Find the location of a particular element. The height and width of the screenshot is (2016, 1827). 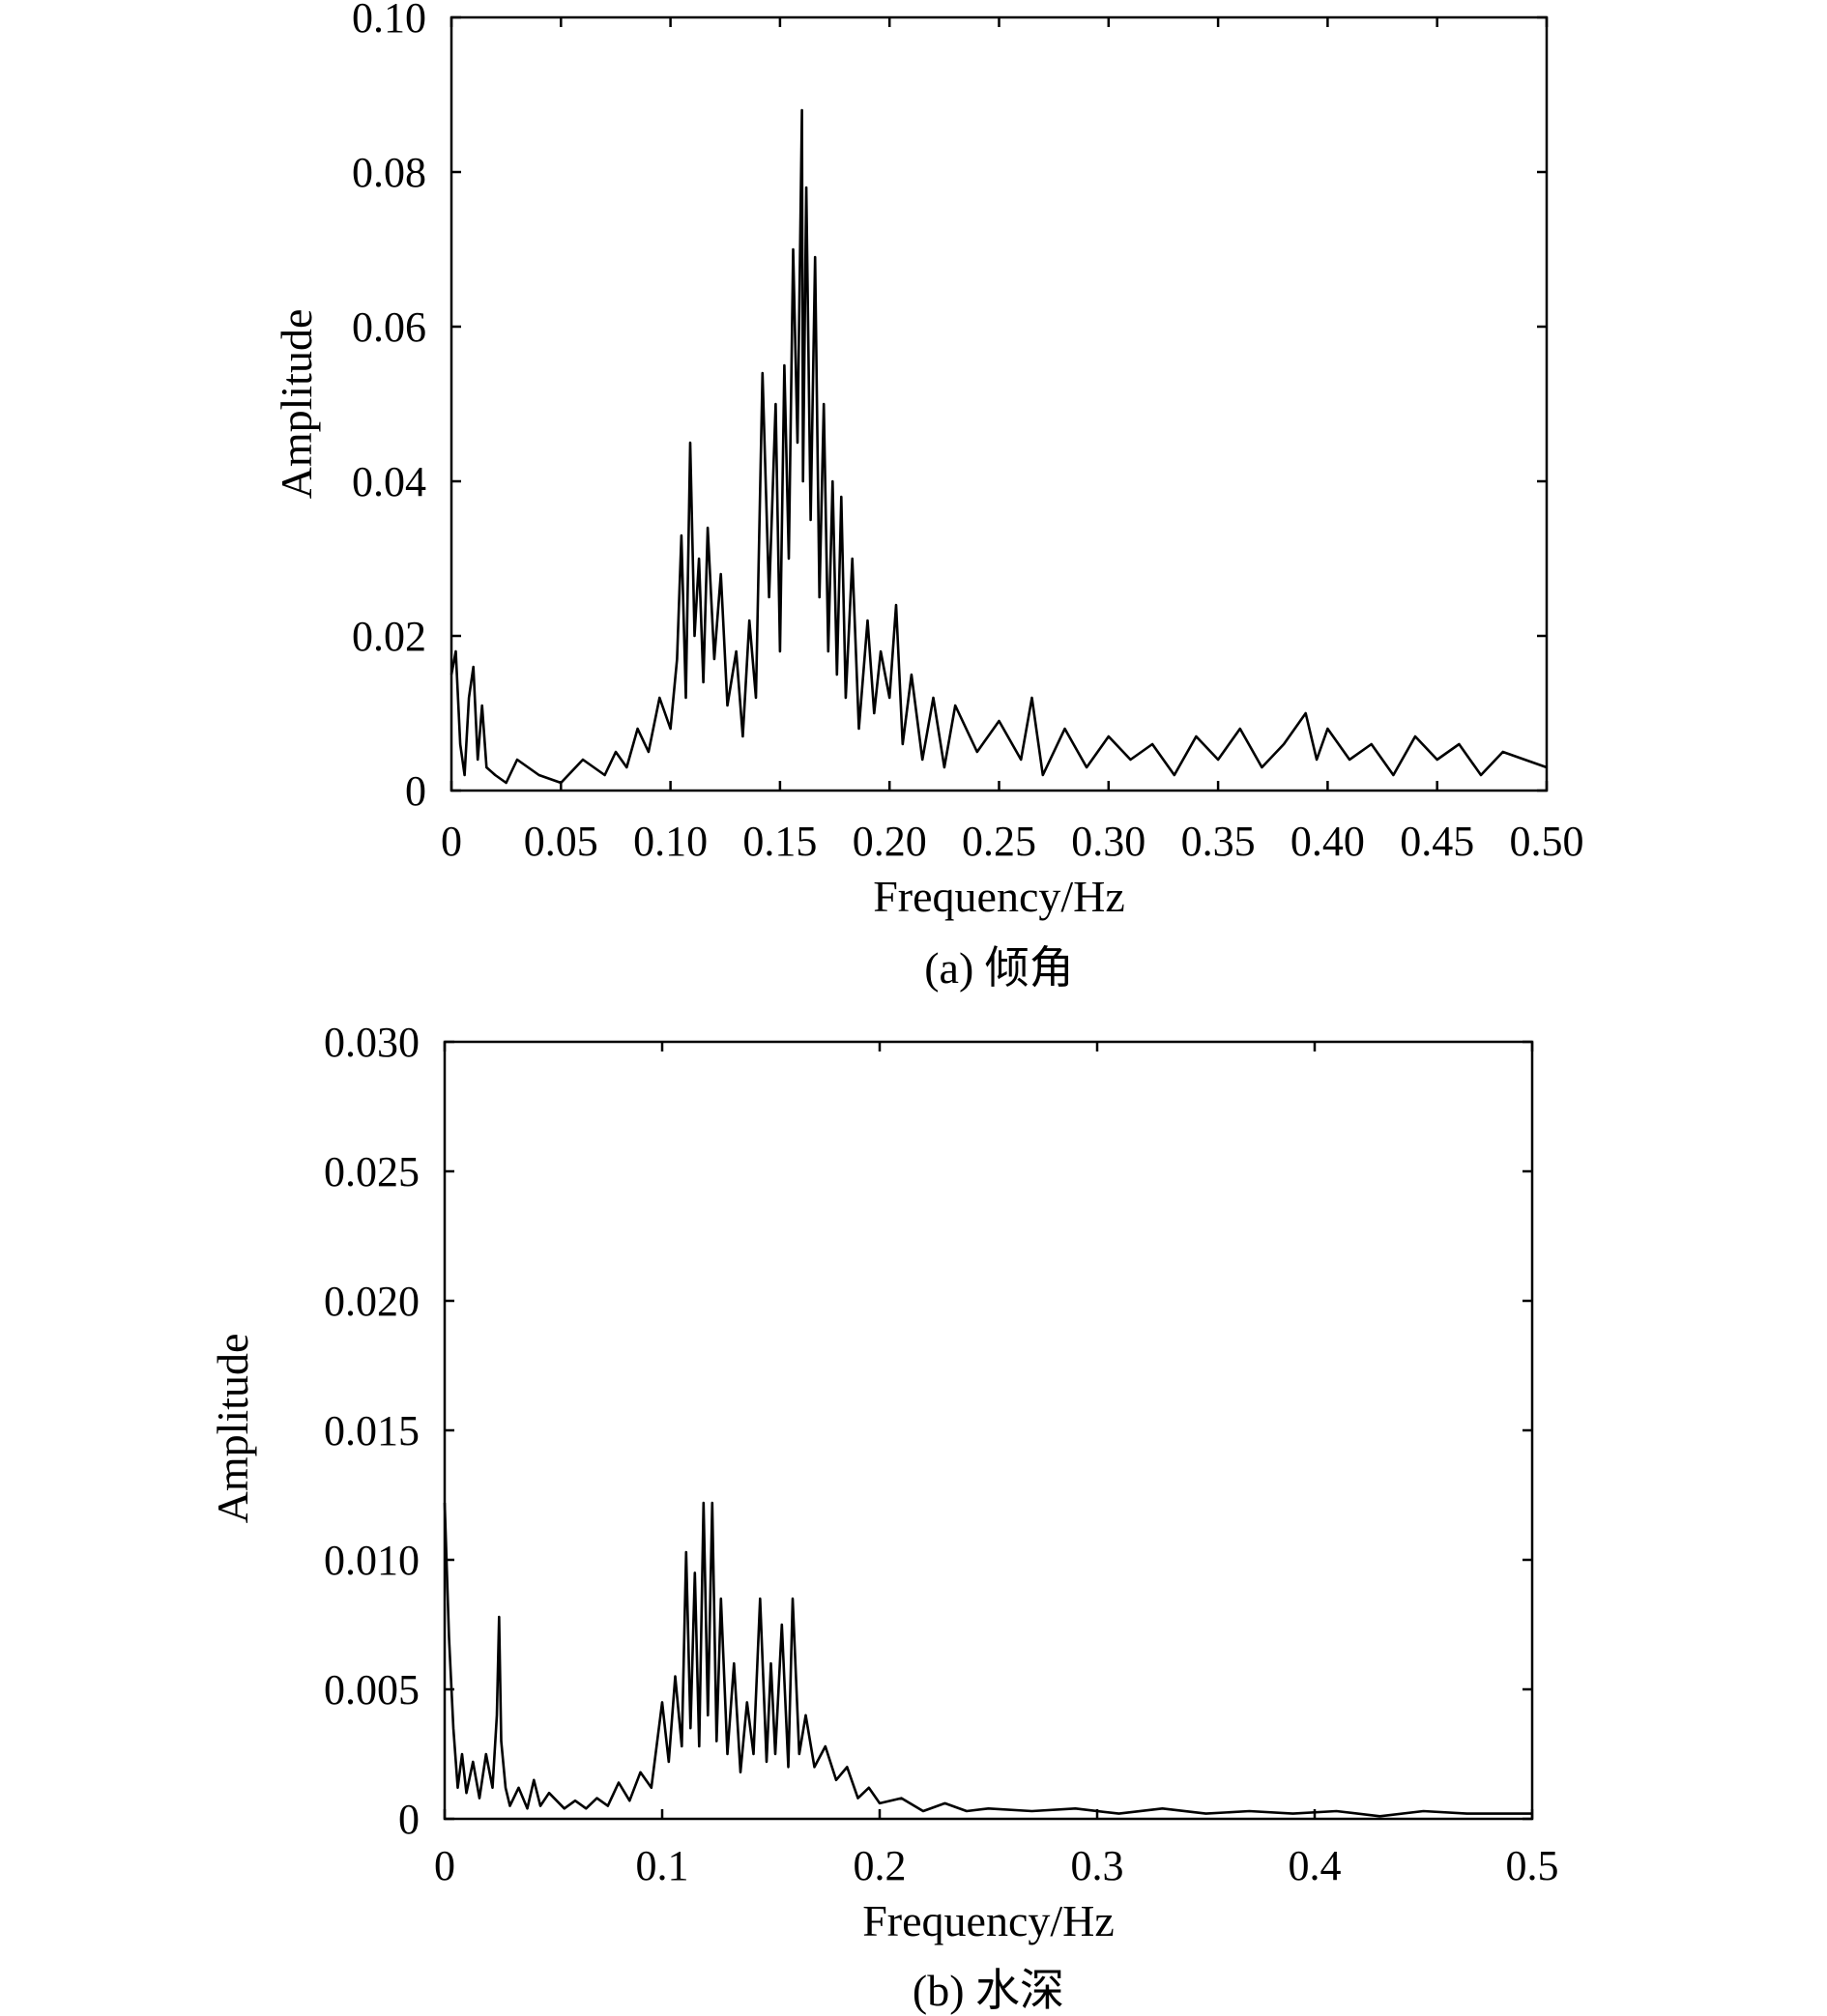

panel-b-x-tick-label: 0.4 is located at coordinates (1316, 1866).